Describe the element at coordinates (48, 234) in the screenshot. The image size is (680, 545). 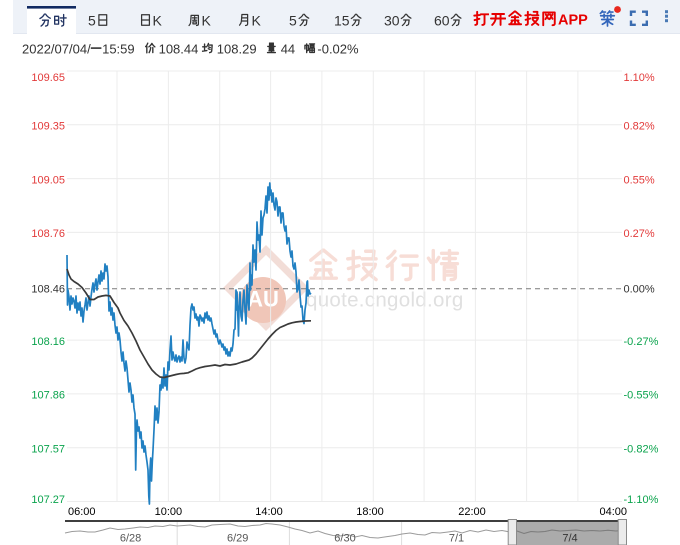
I see `svg-text: 108.76` at that location.